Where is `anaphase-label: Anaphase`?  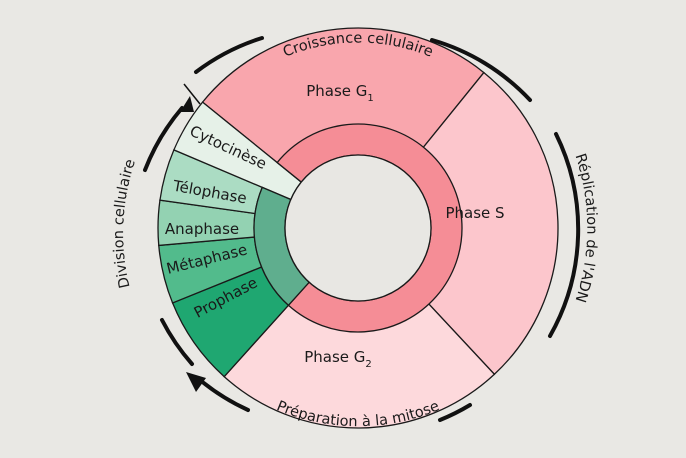
anaphase-label: Anaphase is located at coordinates (202, 229).